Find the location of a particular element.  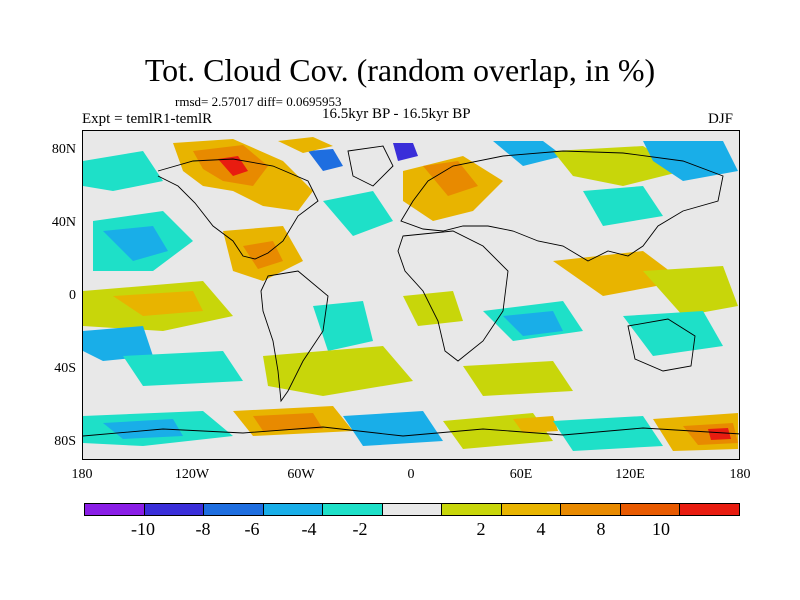

lon-tick-120e: 120E is located at coordinates (630, 474).